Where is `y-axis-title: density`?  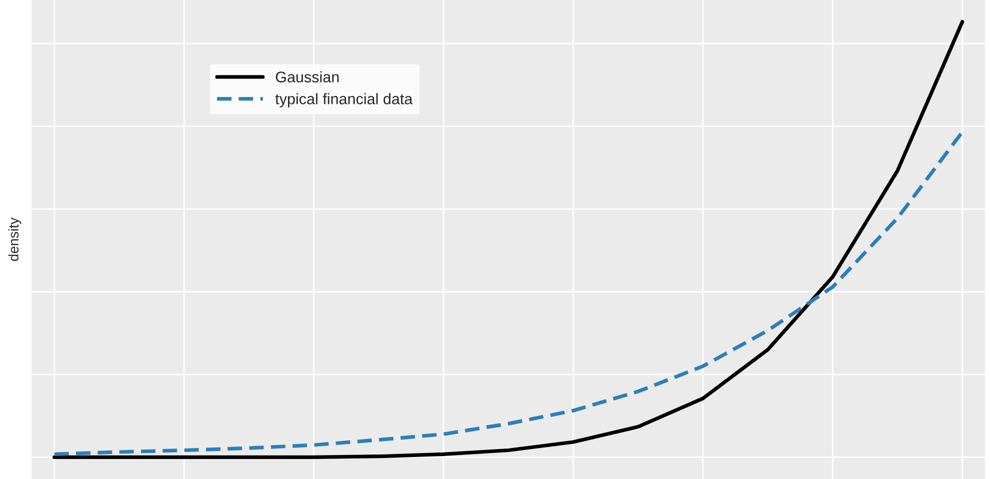 y-axis-title: density is located at coordinates (15, 239).